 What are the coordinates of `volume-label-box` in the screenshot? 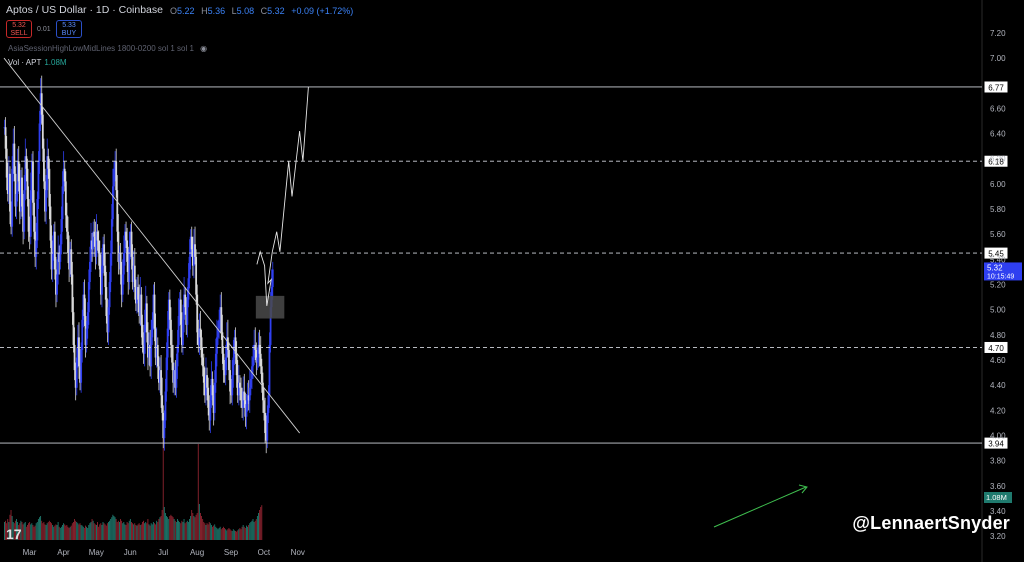 It's located at (998, 497).